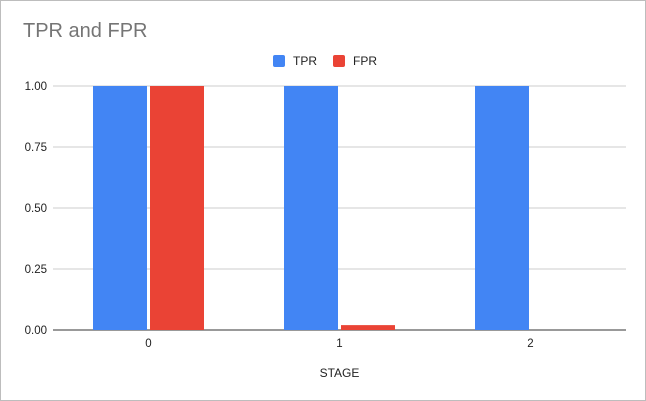 The image size is (646, 401). Describe the element at coordinates (36, 331) in the screenshot. I see `y-tick-label: 0.00` at that location.